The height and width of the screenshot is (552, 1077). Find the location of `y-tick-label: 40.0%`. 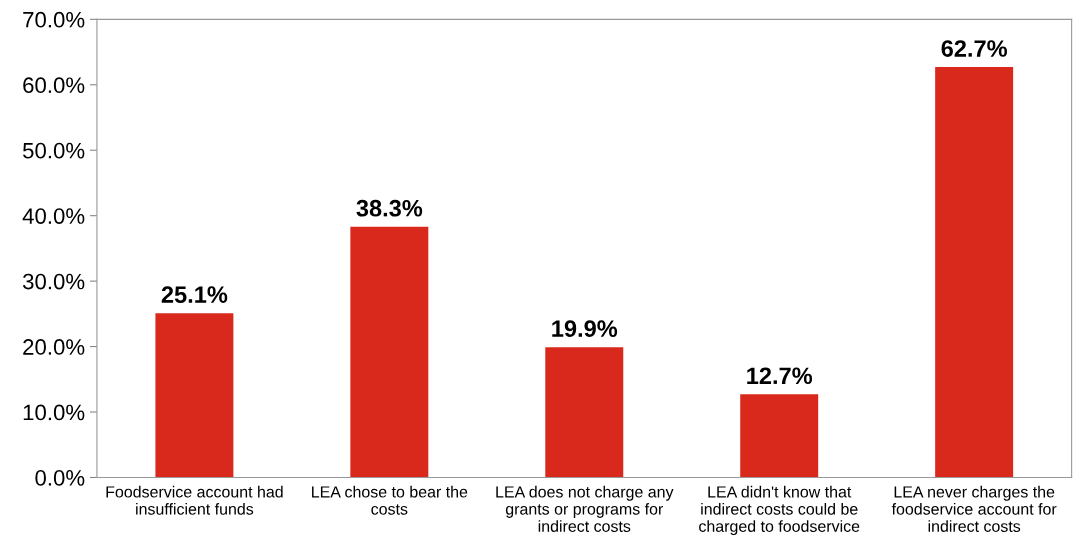

y-tick-label: 40.0% is located at coordinates (53, 216).